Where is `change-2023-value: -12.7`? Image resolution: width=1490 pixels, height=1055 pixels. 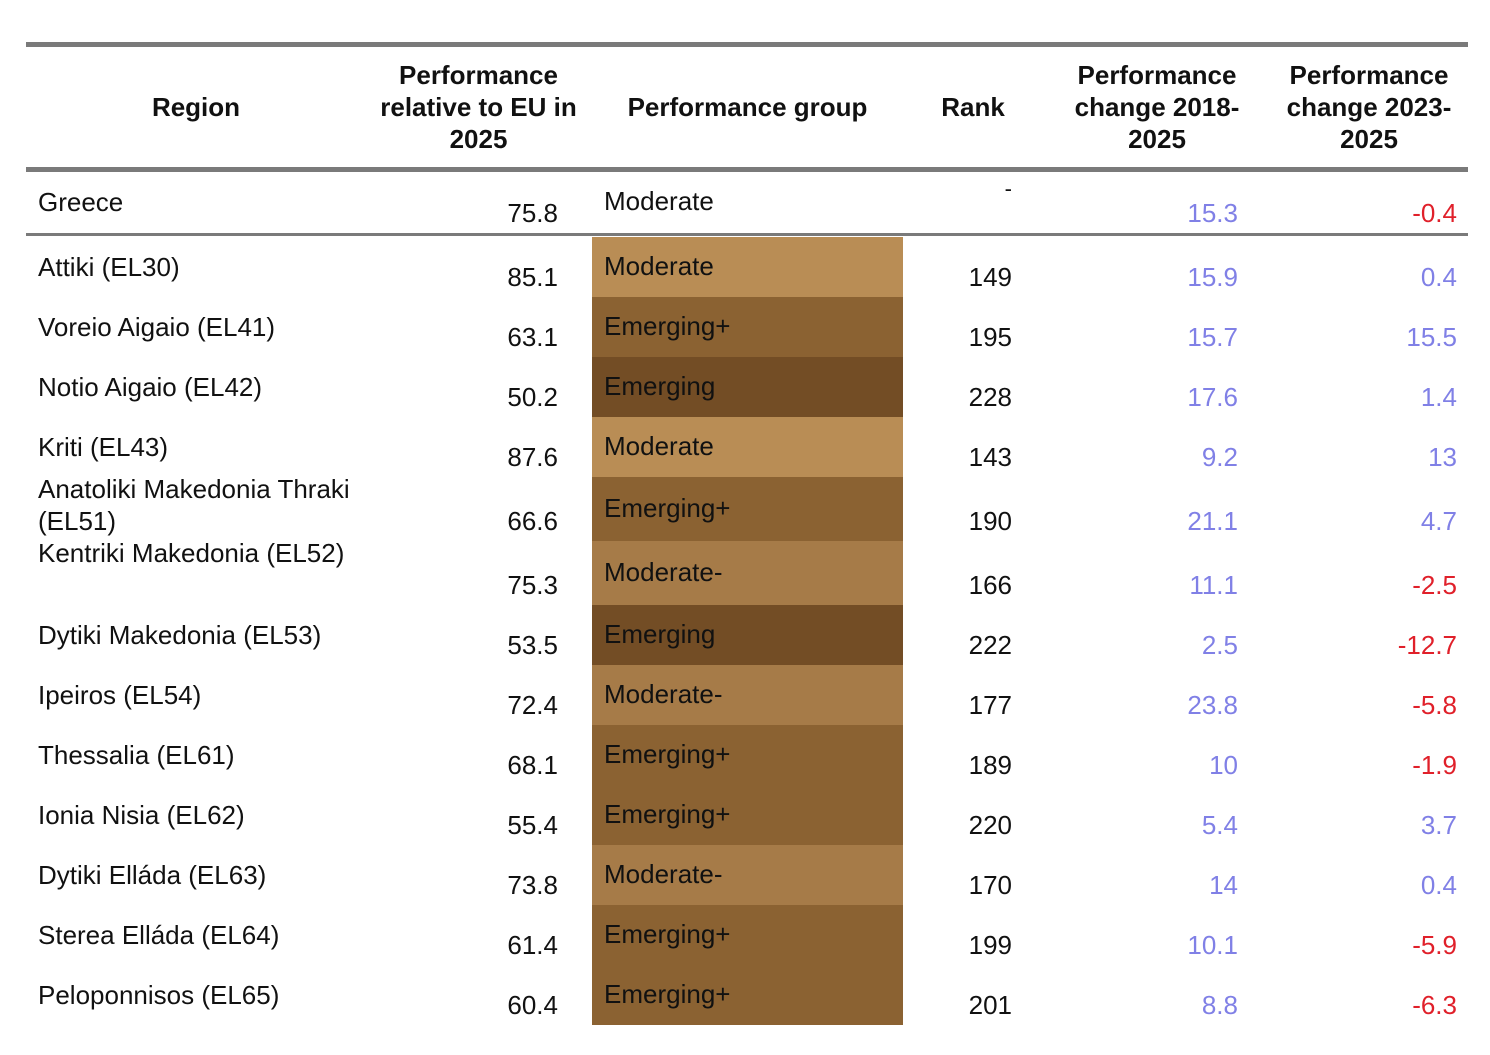 change-2023-value: -12.7 is located at coordinates (1427, 645).